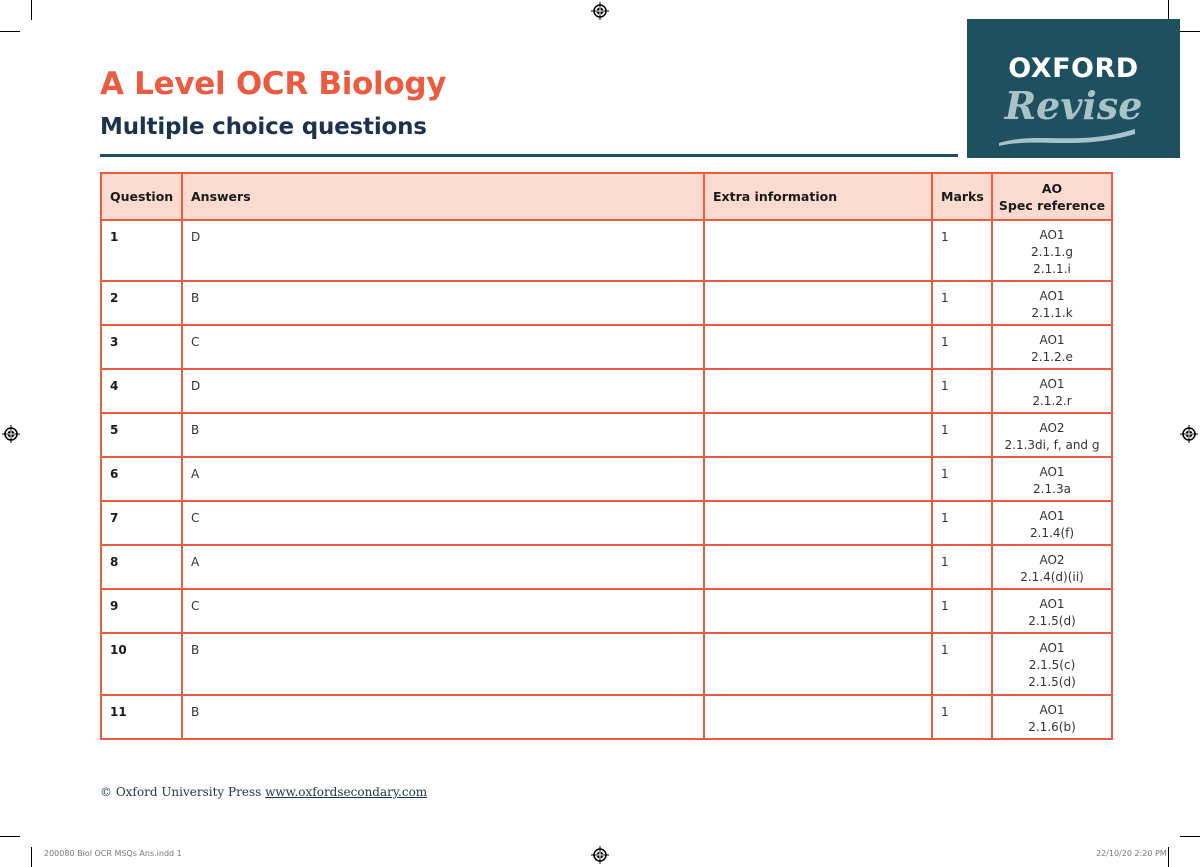 This screenshot has height=867, width=1200. I want to click on question-number: 9, so click(141, 611).